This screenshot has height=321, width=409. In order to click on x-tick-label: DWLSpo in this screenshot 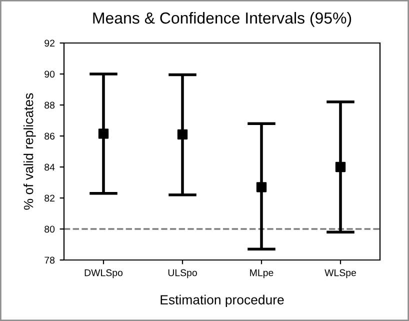, I will do `click(103, 273)`.